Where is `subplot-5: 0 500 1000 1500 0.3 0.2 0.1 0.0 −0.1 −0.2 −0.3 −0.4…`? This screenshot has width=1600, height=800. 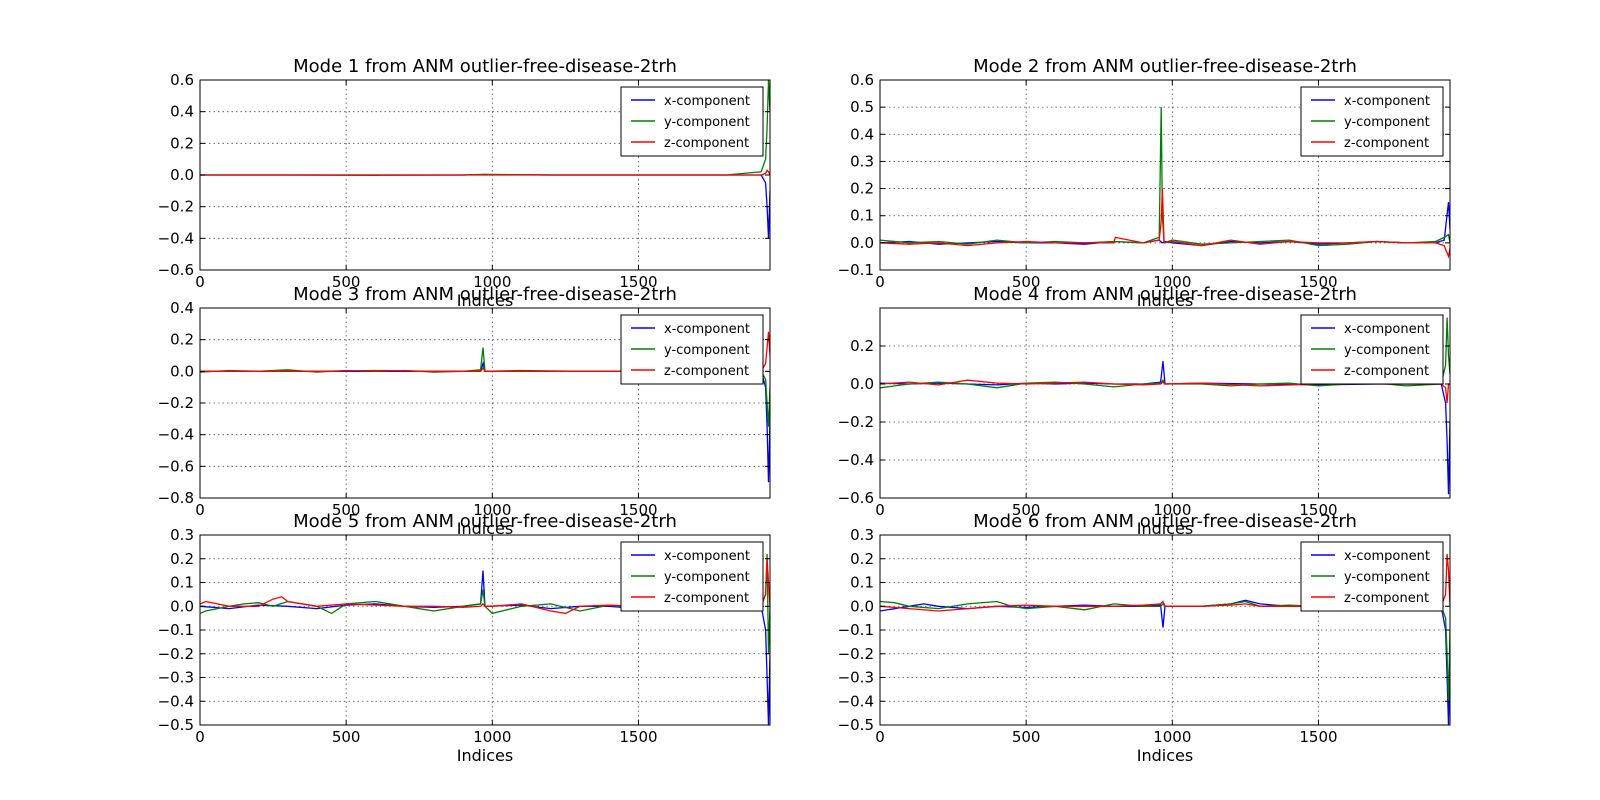
subplot-5: 0 500 1000 1500 0.3 0.2 0.1 0.0 −0.1 −0.2 −0.3 −0.4… is located at coordinates (464, 638).